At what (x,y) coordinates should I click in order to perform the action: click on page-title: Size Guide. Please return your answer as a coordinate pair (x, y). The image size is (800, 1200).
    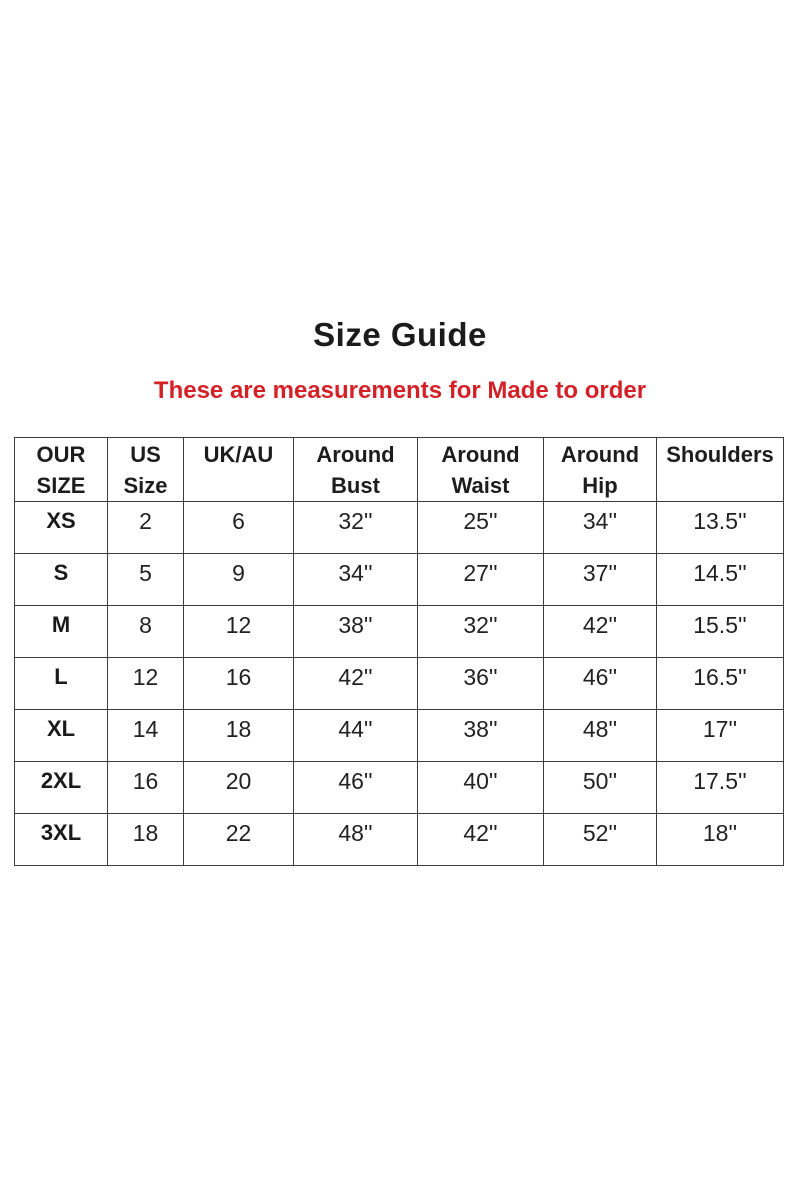
    Looking at the image, I should click on (400, 334).